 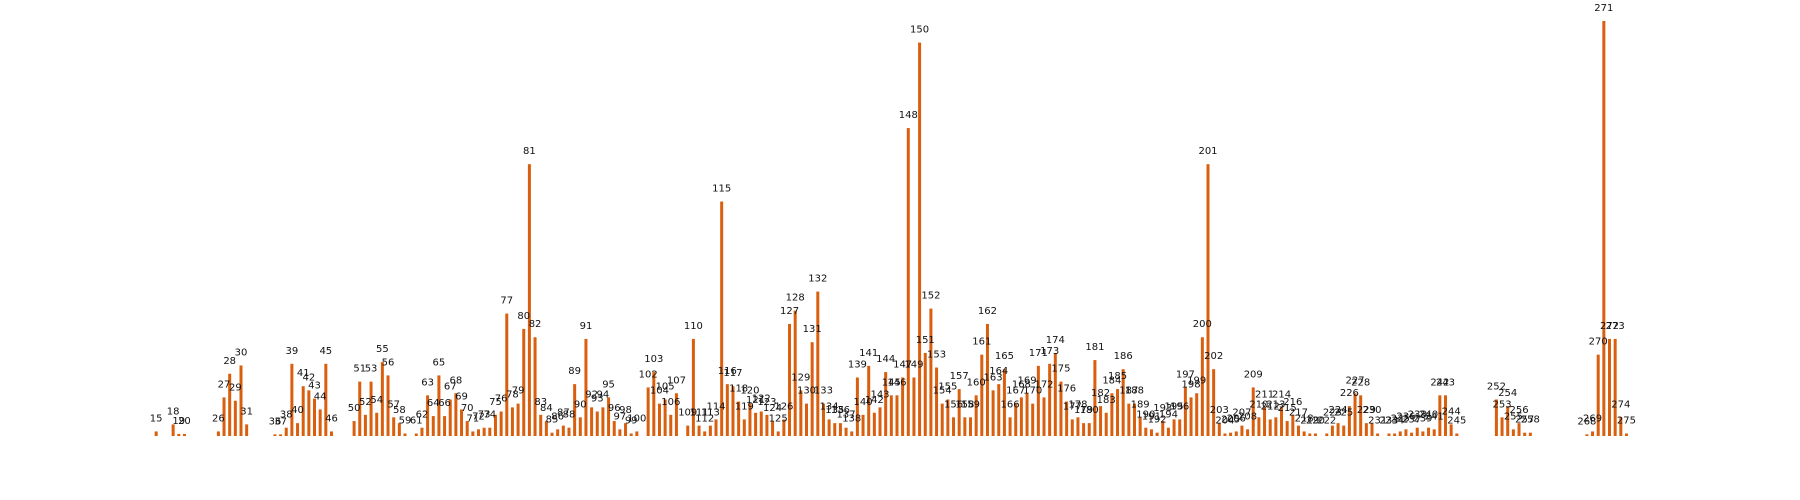 I want to click on bar-label-75: 75, so click(x=495, y=402).